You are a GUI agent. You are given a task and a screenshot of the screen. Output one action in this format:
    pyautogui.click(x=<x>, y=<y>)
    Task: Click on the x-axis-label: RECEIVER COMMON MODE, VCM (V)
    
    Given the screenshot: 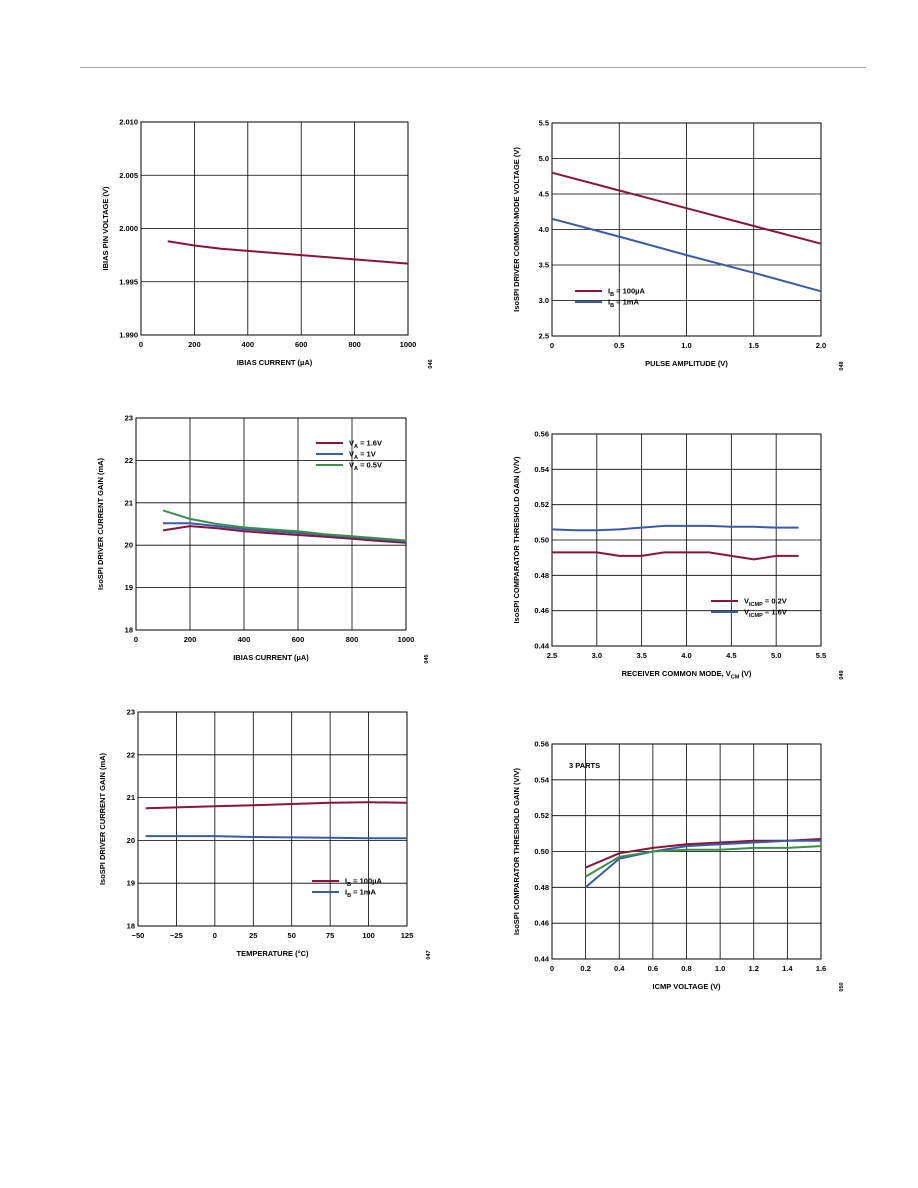 What is the action you would take?
    pyautogui.click(x=687, y=675)
    